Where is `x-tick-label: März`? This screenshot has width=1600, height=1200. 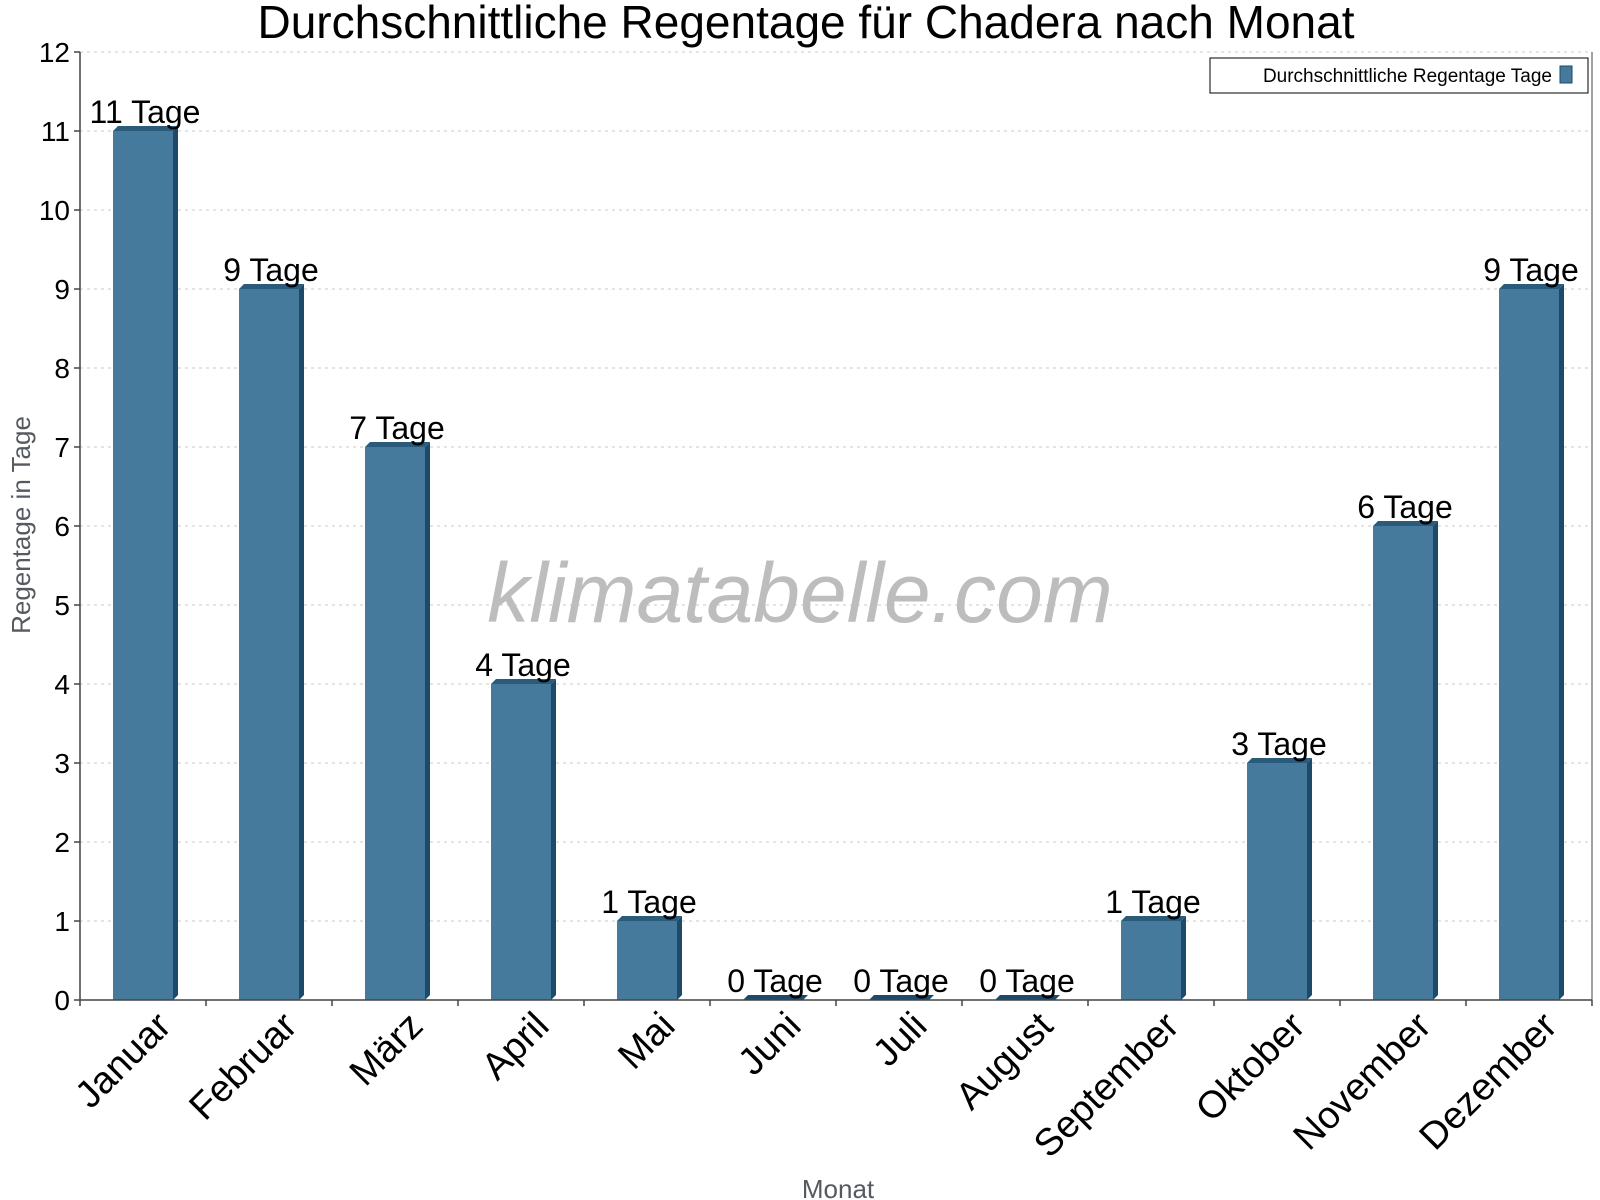 x-tick-label: März is located at coordinates (386, 1049).